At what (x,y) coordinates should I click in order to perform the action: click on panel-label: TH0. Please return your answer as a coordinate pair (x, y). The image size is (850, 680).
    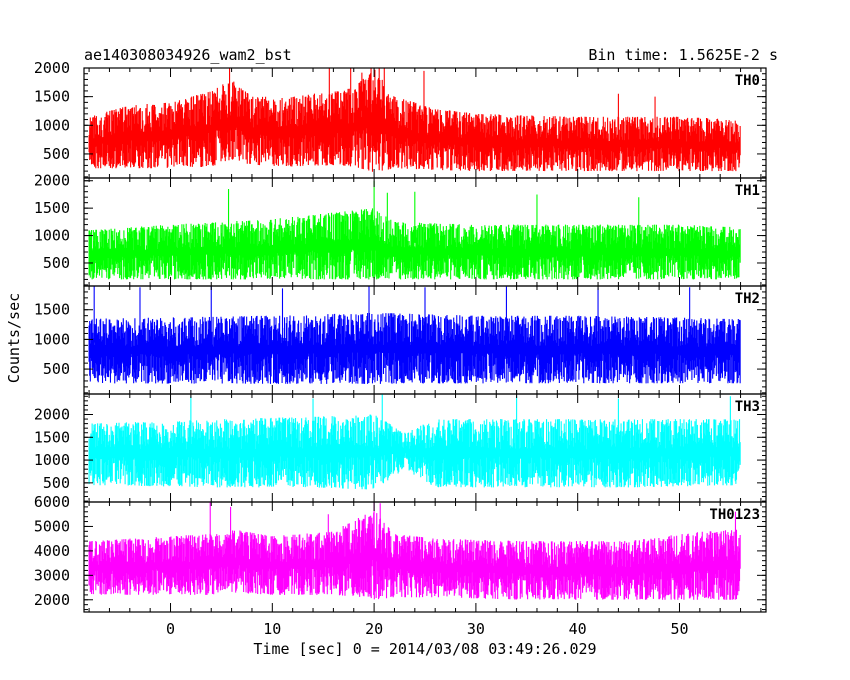
    Looking at the image, I should click on (747, 81).